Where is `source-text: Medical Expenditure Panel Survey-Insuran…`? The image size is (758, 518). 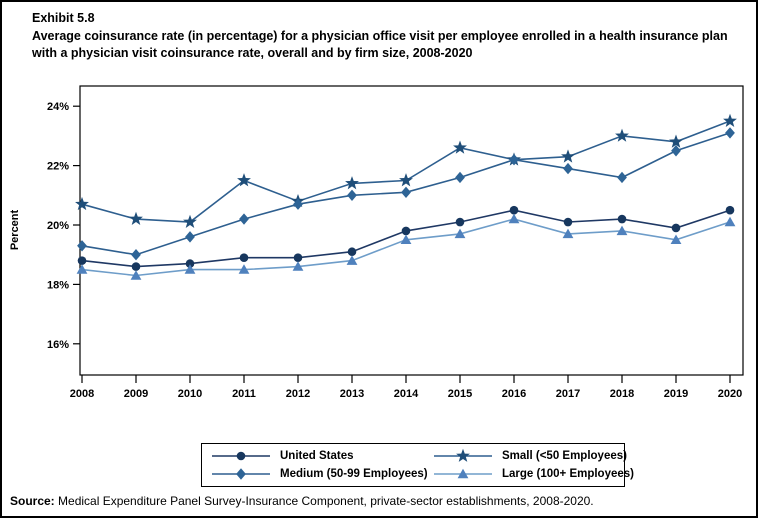
source-text: Medical Expenditure Panel Survey-Insuran… is located at coordinates (324, 501).